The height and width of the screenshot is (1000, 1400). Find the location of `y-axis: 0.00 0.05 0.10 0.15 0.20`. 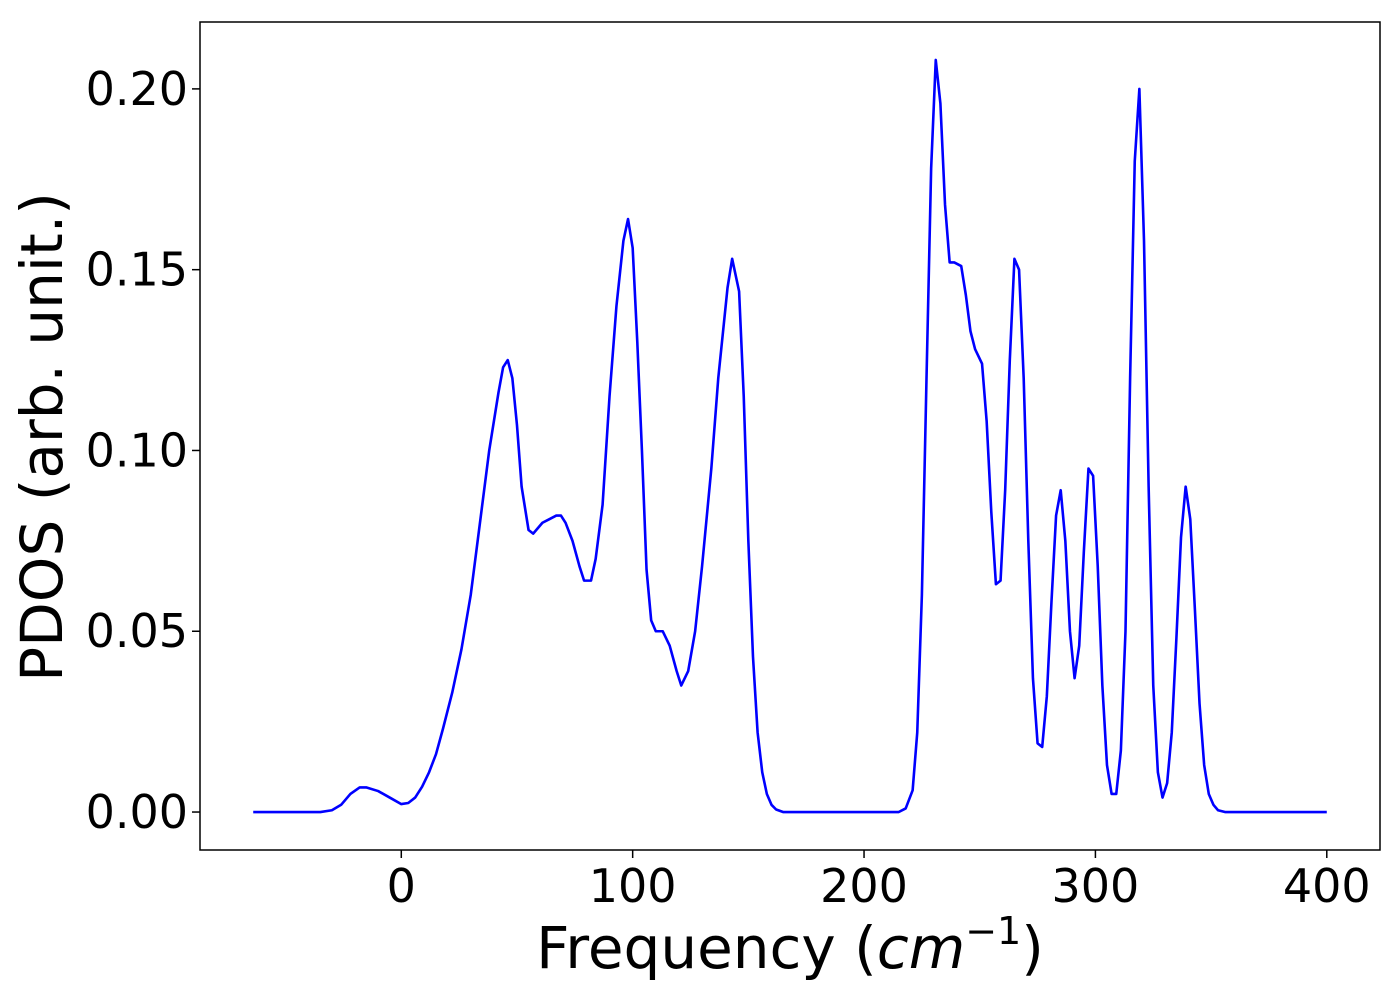

y-axis: 0.00 0.05 0.10 0.15 0.20 is located at coordinates (143, 450).